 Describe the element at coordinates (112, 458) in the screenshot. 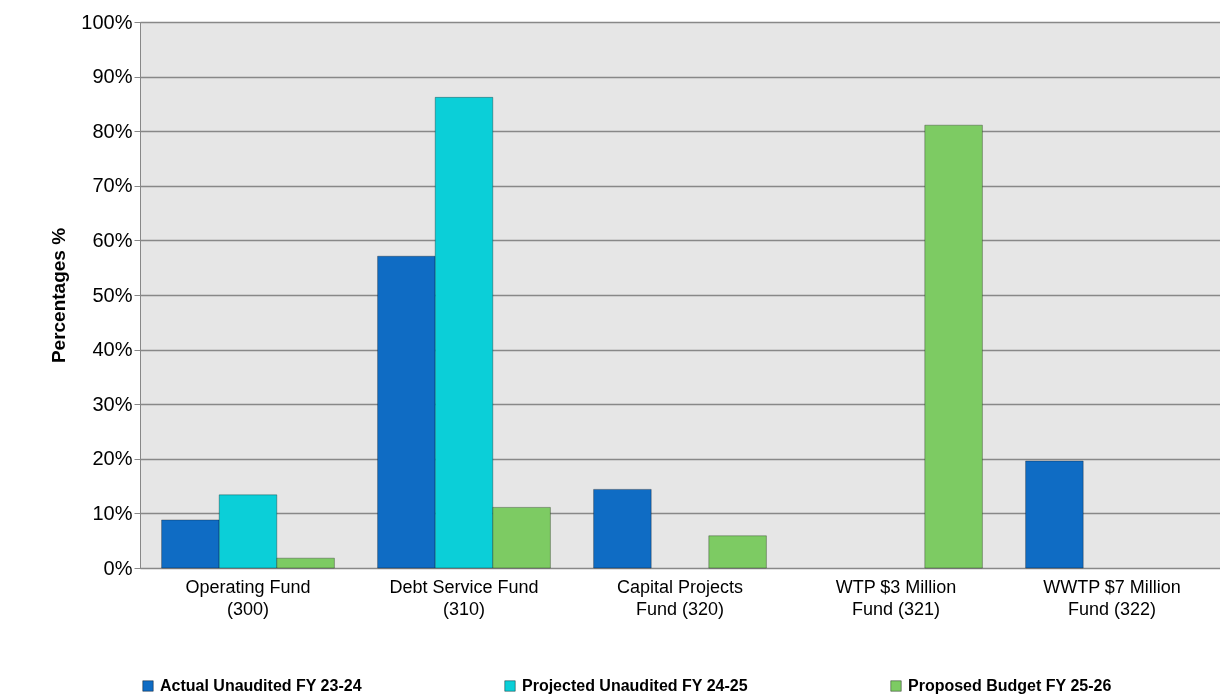

I see `y-tick-label: 20%` at that location.